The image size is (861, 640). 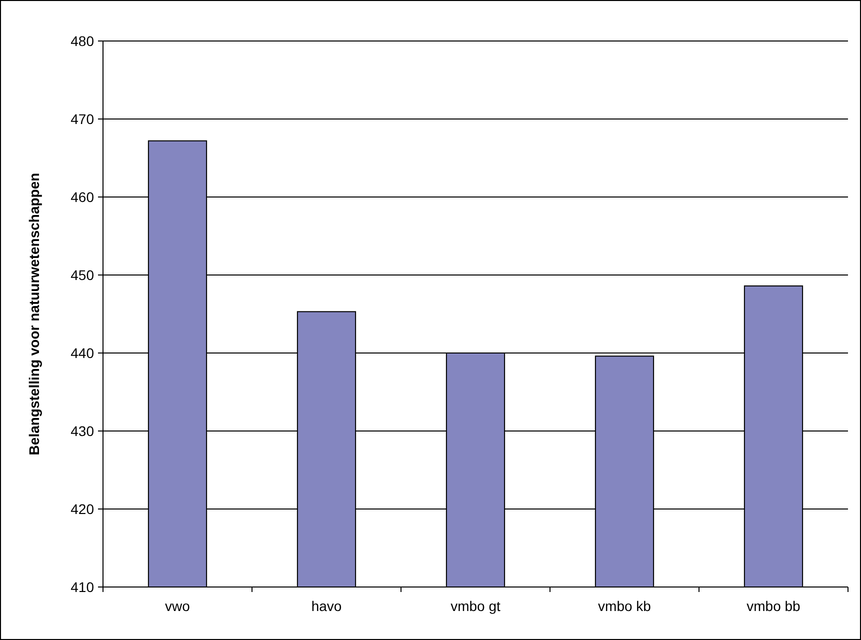 What do you see at coordinates (34, 314) in the screenshot?
I see `y-axis-title: Belangstelling voor natuurwetenschappen` at bounding box center [34, 314].